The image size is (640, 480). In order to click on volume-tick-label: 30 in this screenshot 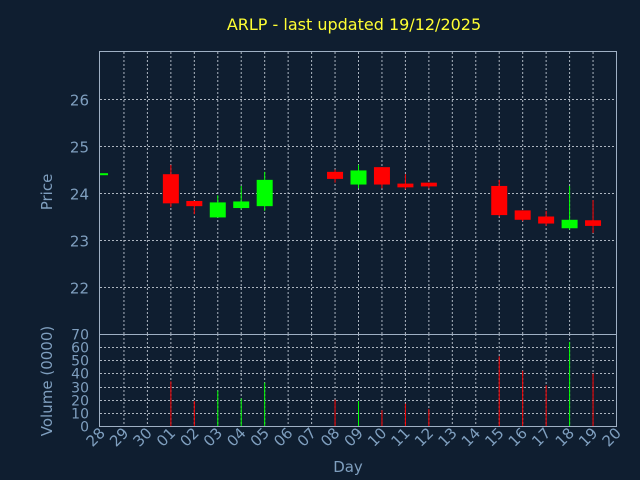, I will do `click(80, 389)`.